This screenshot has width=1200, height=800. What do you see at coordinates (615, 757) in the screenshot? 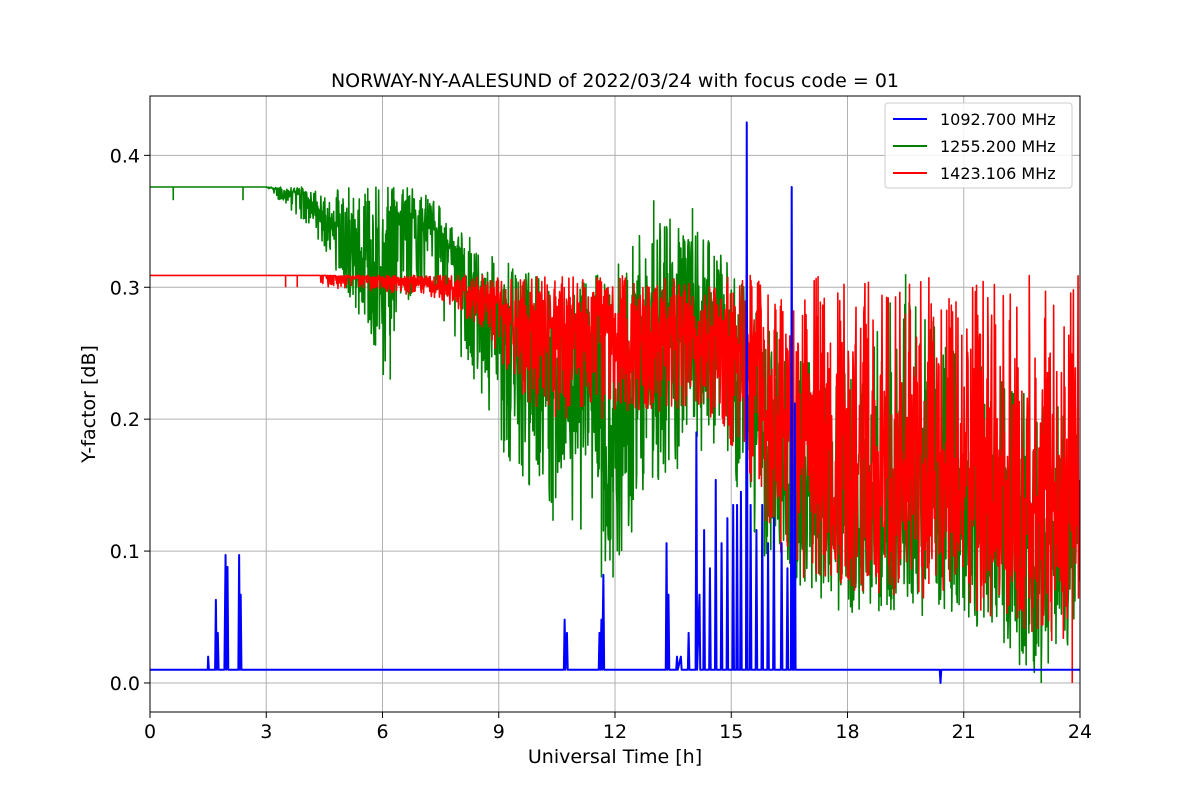
I see `x-axis-label: Universal Time [h]` at bounding box center [615, 757].